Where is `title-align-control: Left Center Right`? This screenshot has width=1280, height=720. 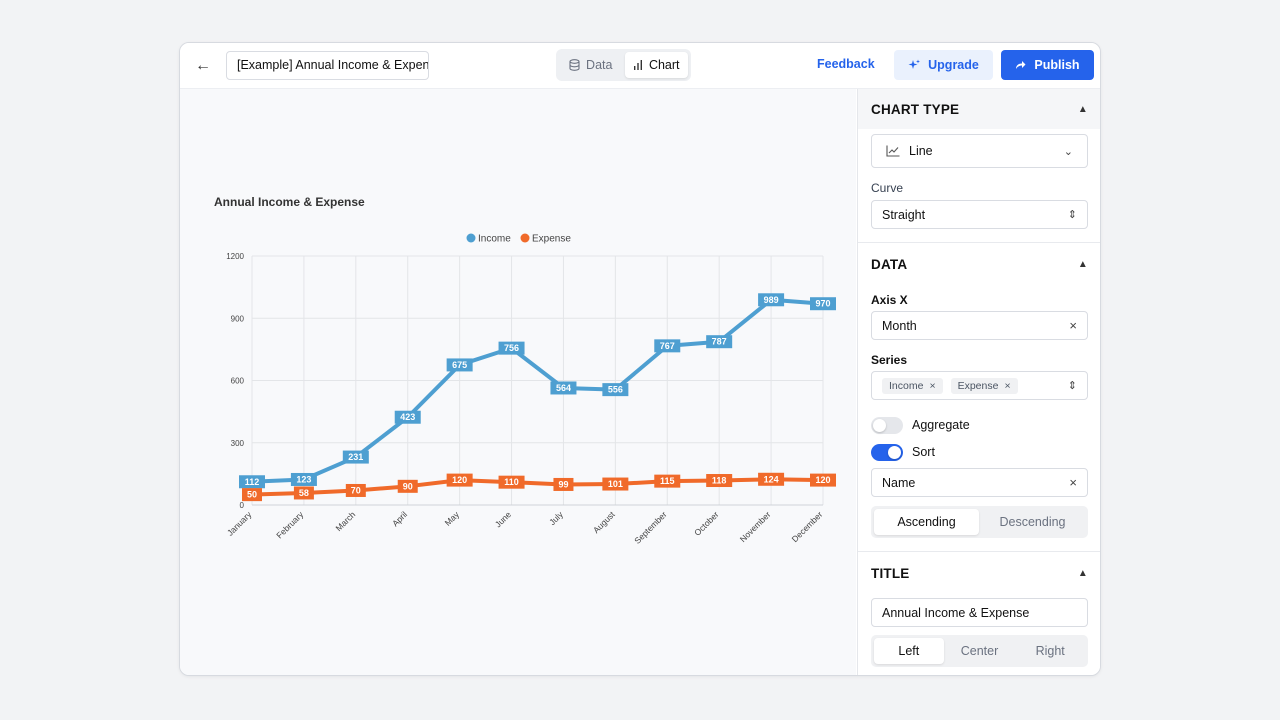
title-align-control: Left Center Right is located at coordinates (979, 651).